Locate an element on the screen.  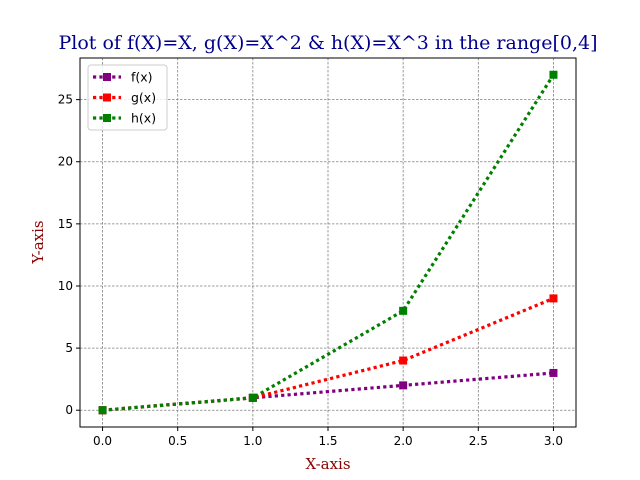
series-line-f-x is located at coordinates (328, 391).